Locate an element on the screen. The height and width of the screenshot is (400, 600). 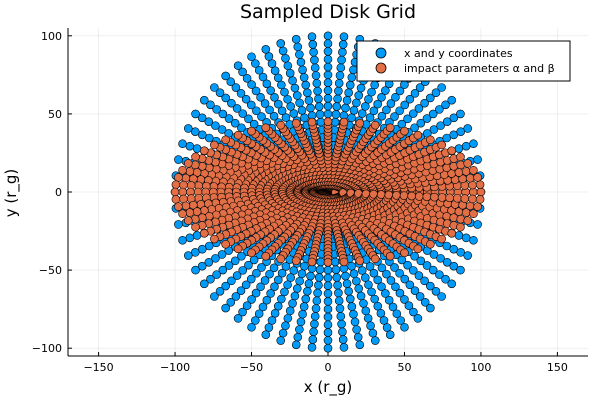
chart-title: Sampled Disk Grid is located at coordinates (328, 12).